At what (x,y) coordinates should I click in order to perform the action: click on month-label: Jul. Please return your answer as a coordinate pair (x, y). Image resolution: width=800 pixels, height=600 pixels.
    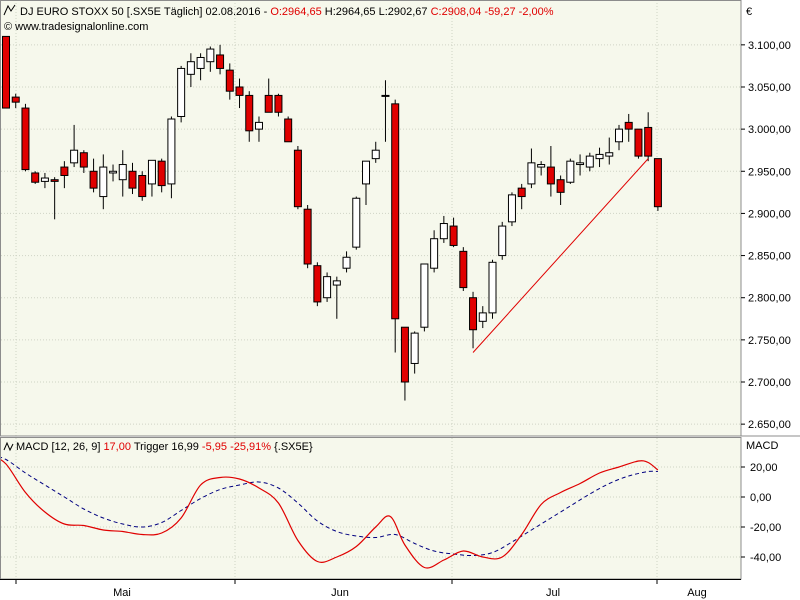
    Looking at the image, I should click on (553, 593).